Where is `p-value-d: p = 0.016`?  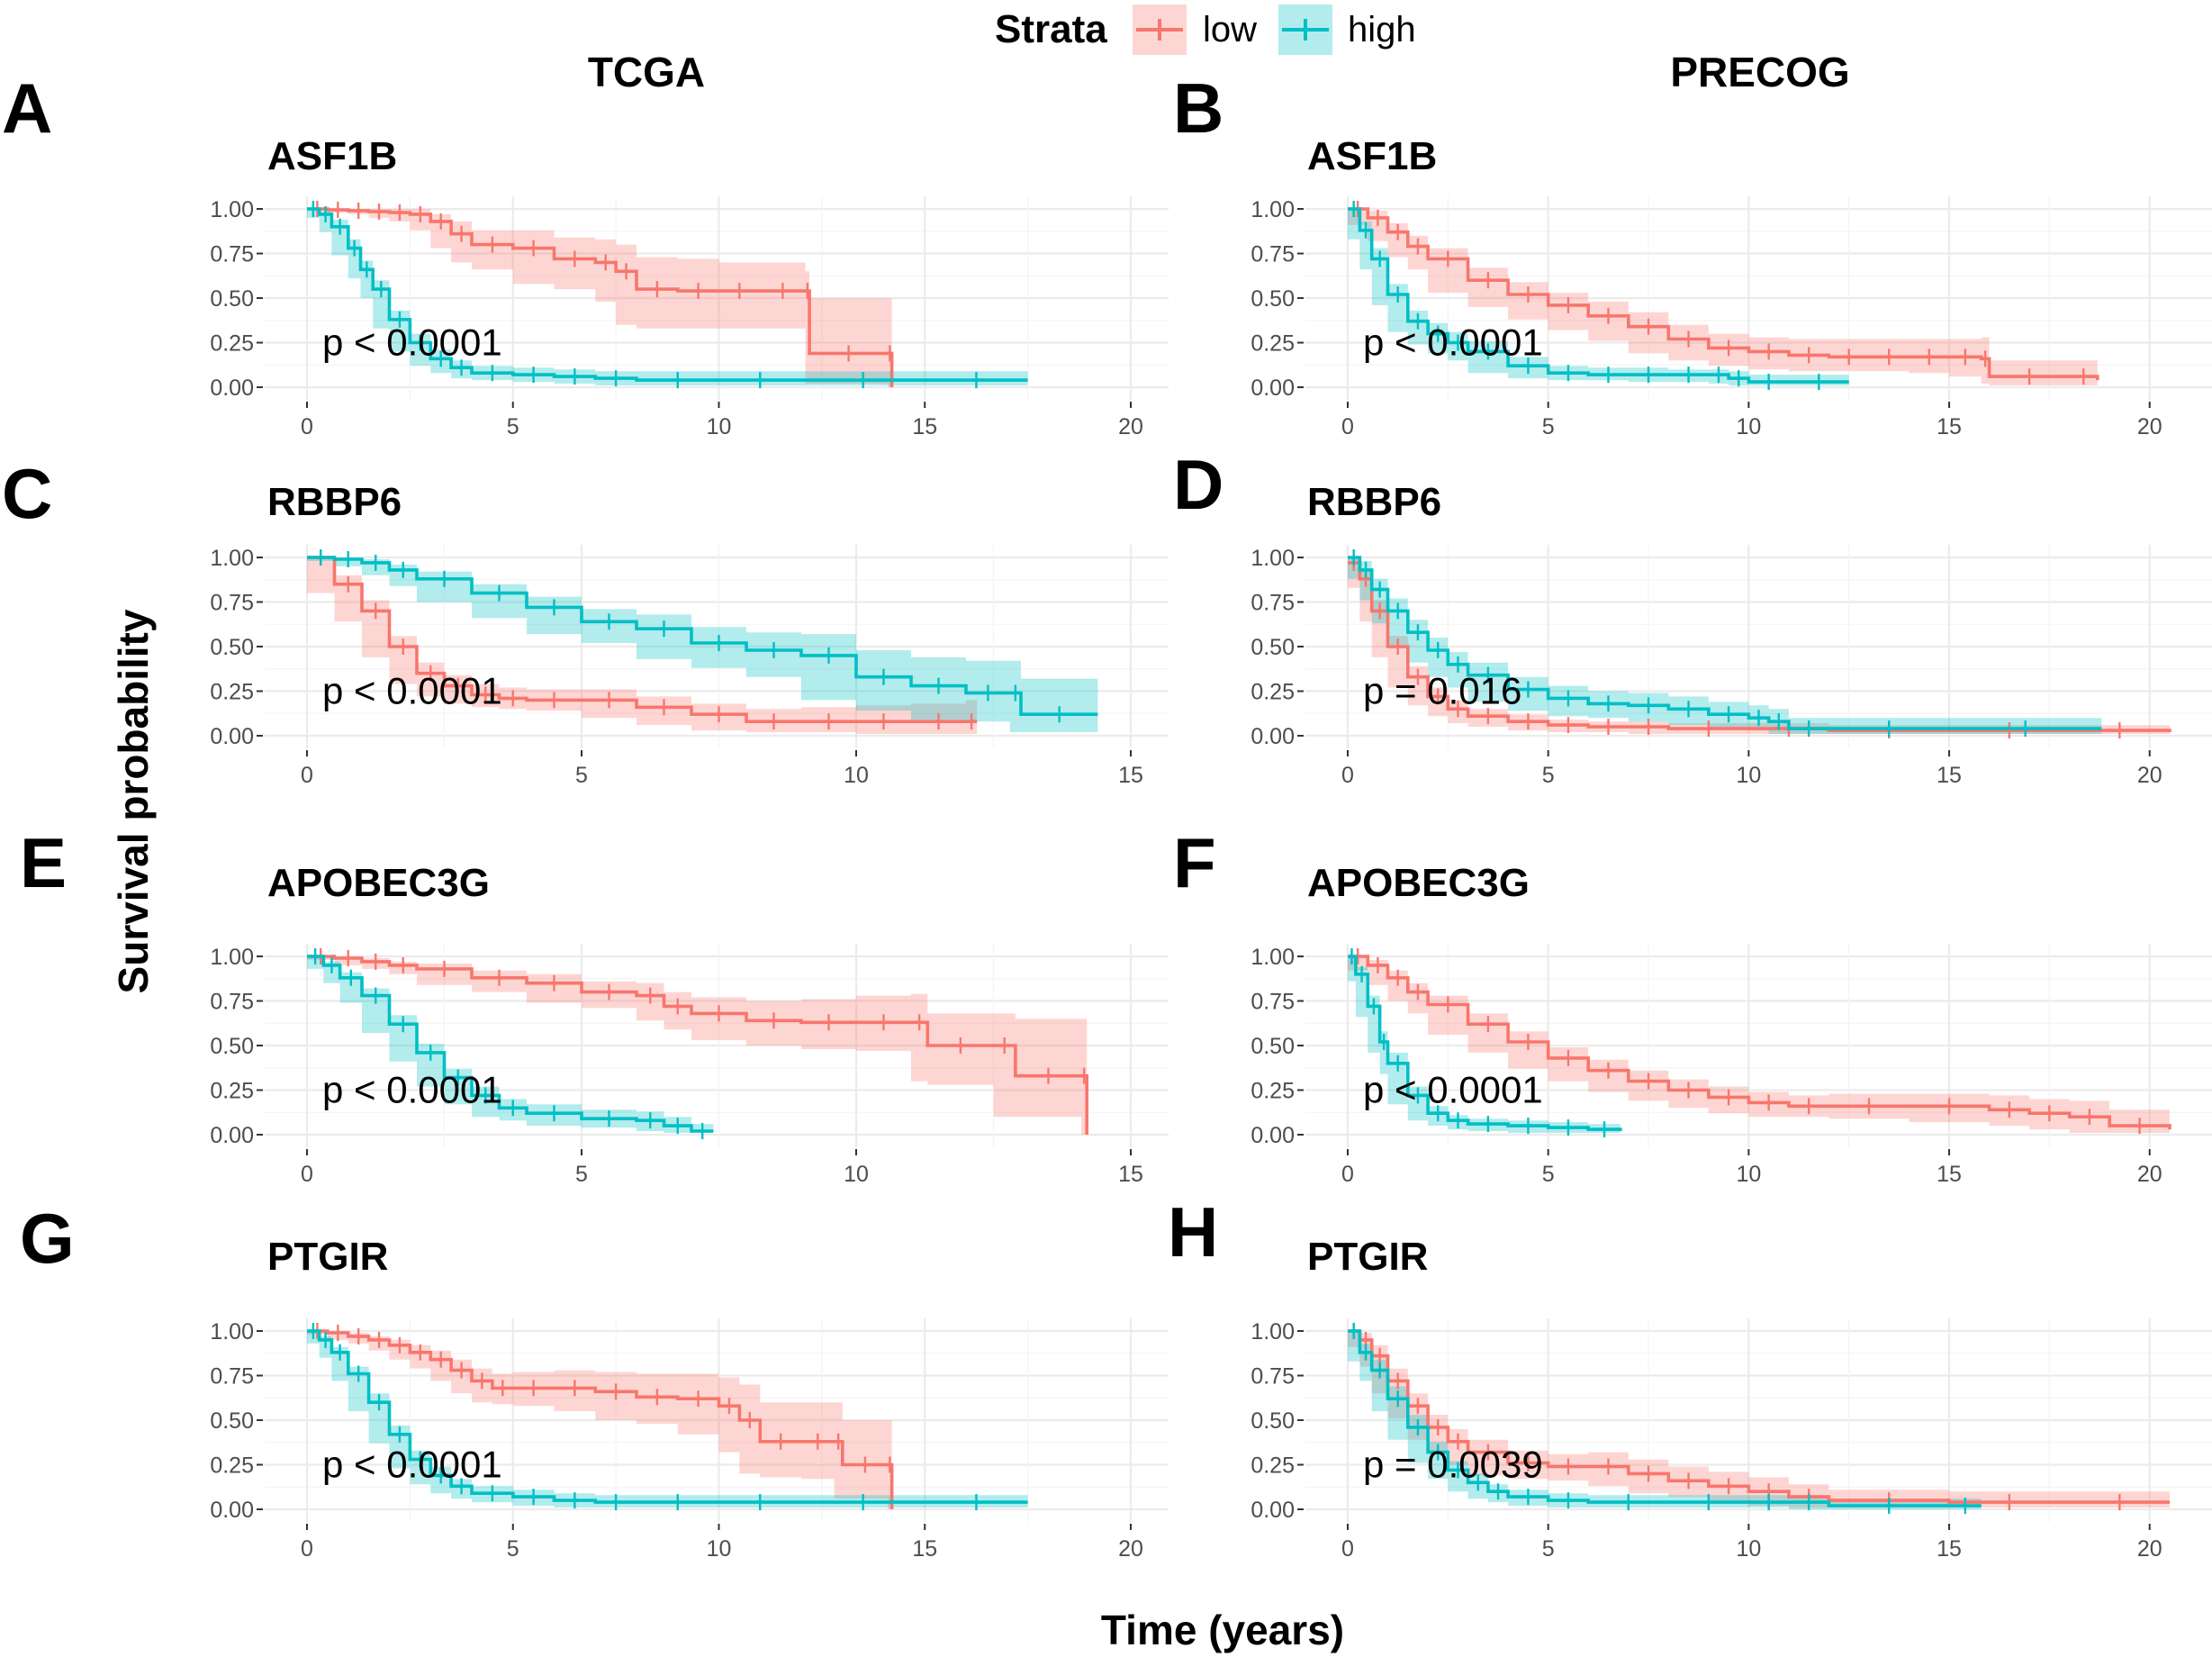 p-value-d: p = 0.016 is located at coordinates (1442, 691).